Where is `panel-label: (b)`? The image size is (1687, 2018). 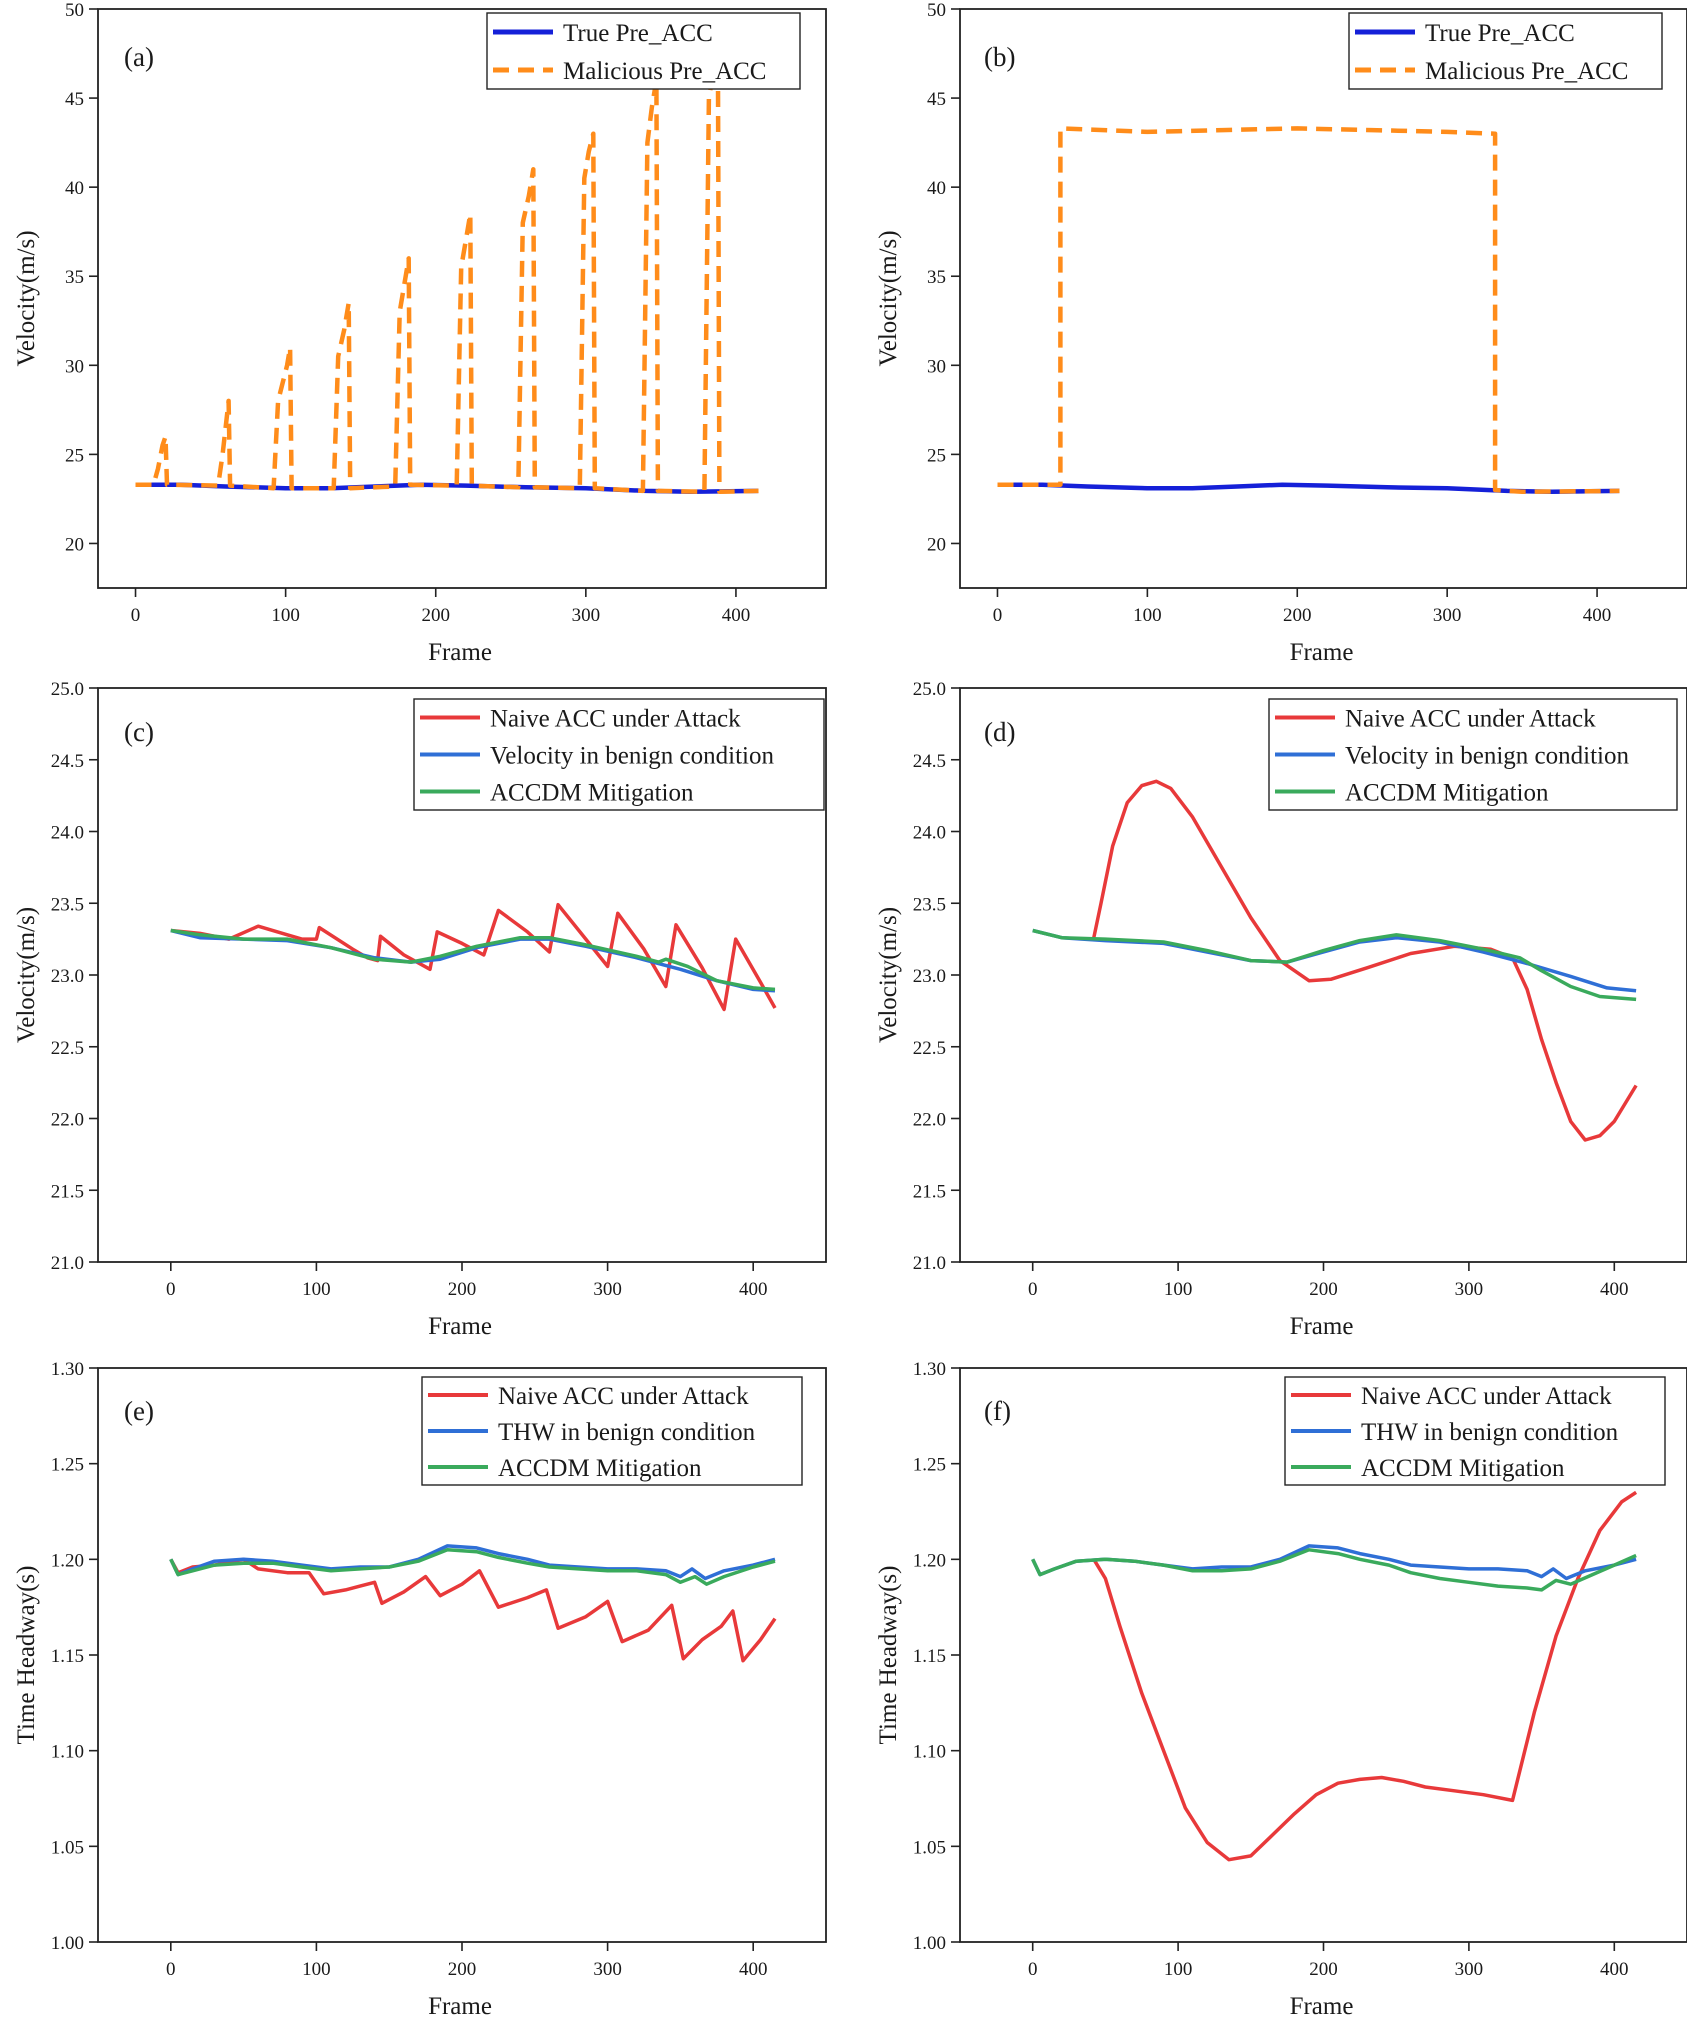
panel-label: (b) is located at coordinates (999, 57).